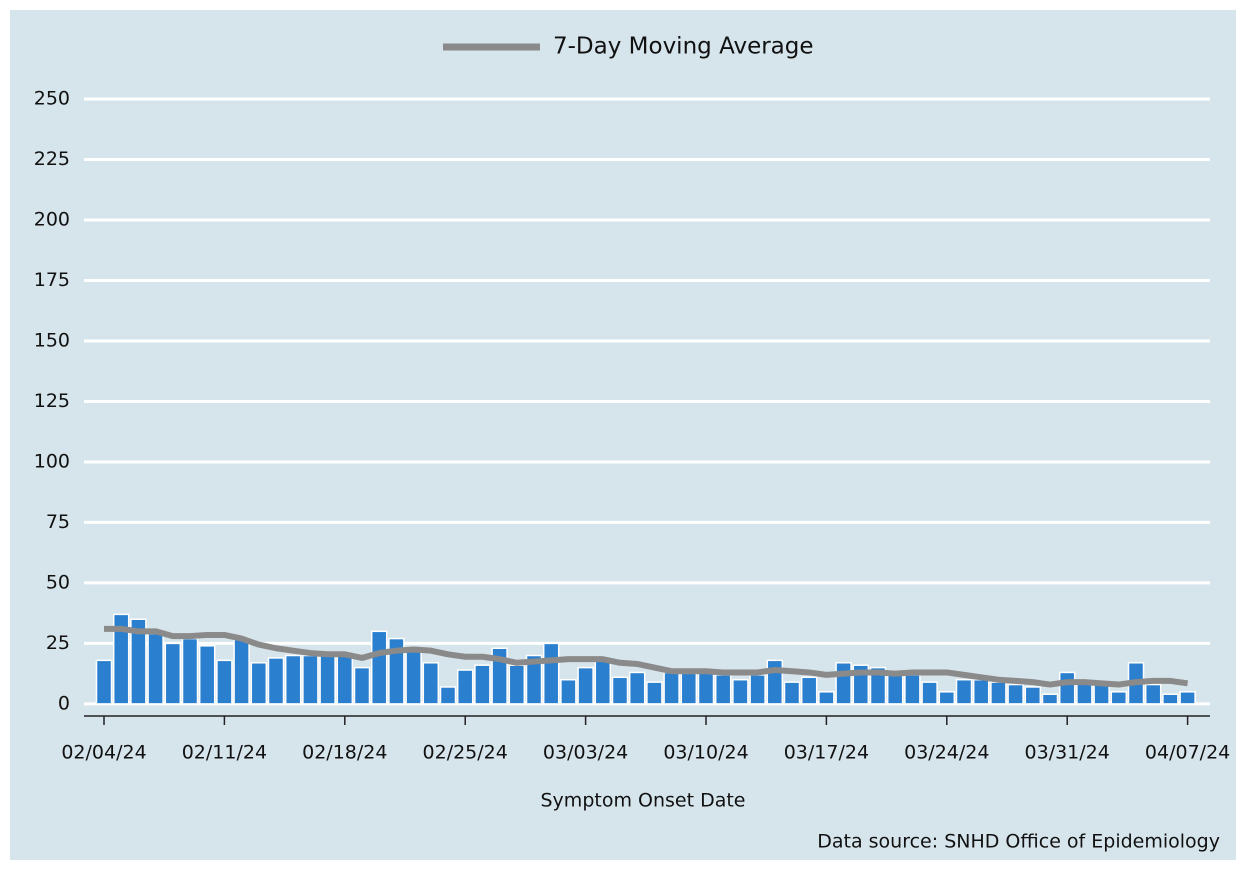  I want to click on x-tick-label: 03/10/24, so click(705, 753).